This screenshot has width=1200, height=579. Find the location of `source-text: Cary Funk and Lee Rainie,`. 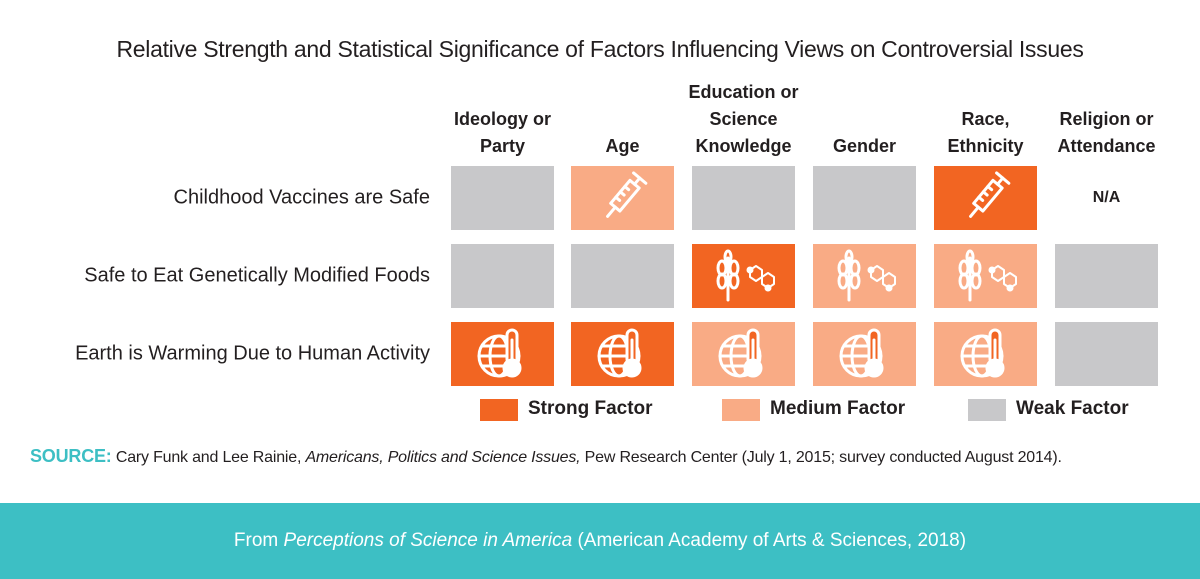

source-text: Cary Funk and Lee Rainie, is located at coordinates (210, 457).